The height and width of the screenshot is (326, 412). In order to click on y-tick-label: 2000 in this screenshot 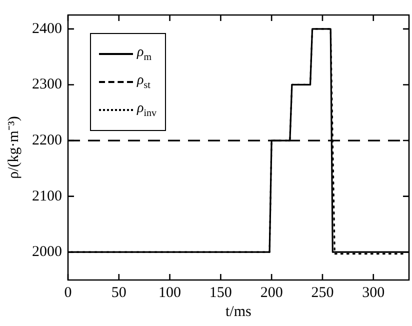, I will do `click(47, 252)`.